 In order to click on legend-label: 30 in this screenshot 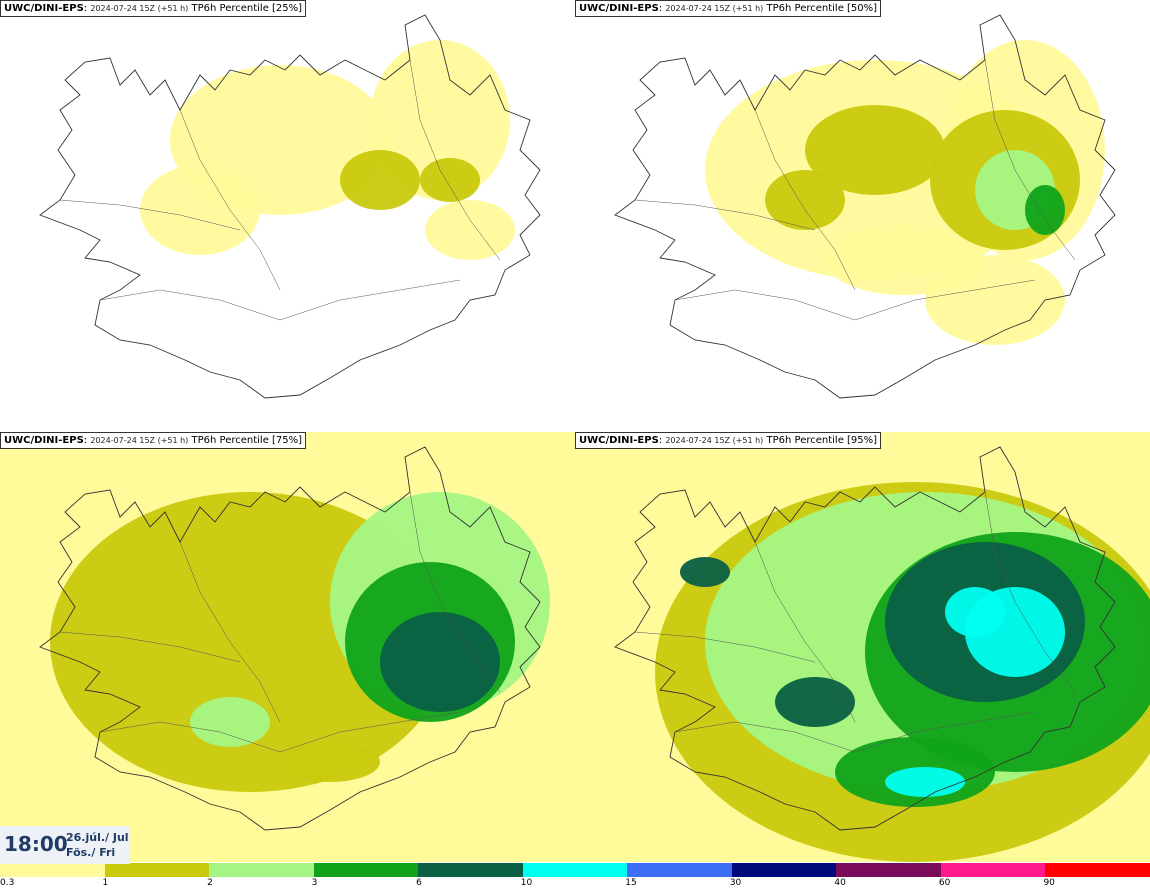, I will do `click(735, 883)`.